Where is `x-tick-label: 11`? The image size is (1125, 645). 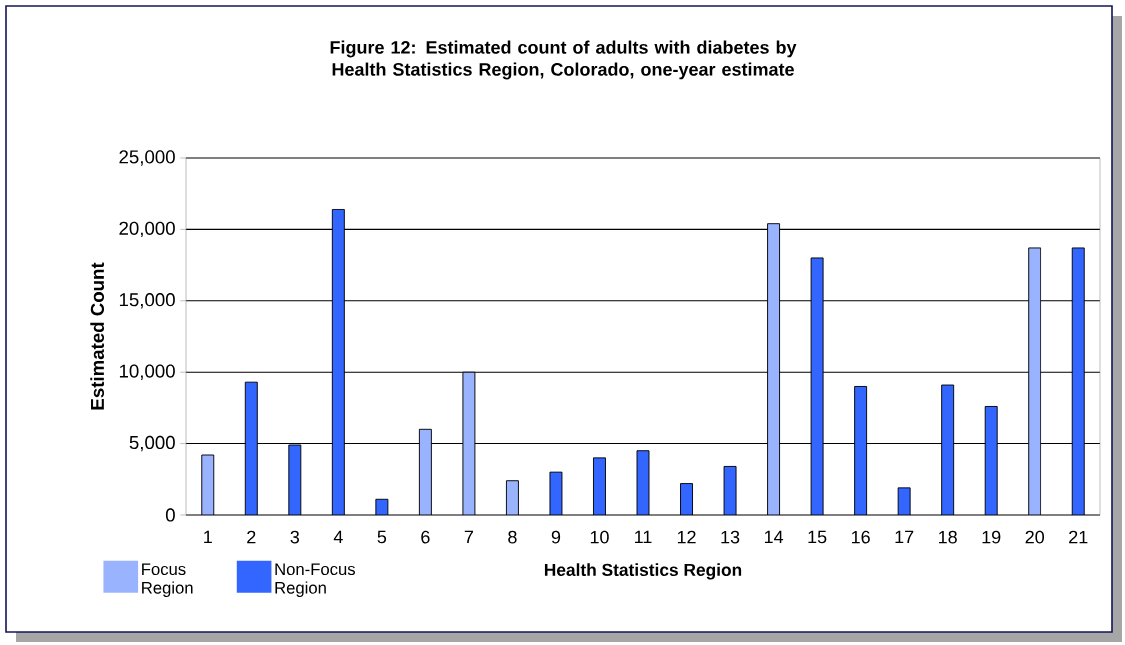
x-tick-label: 11 is located at coordinates (643, 537).